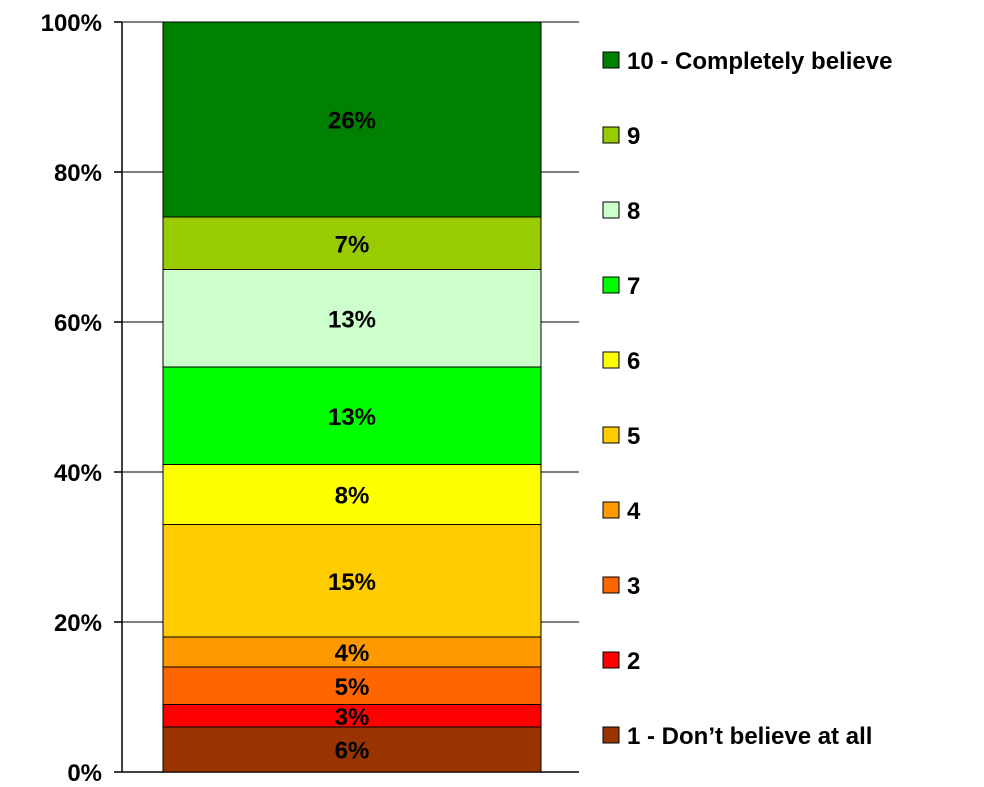  Describe the element at coordinates (633, 211) in the screenshot. I see `legend-label: 8` at that location.